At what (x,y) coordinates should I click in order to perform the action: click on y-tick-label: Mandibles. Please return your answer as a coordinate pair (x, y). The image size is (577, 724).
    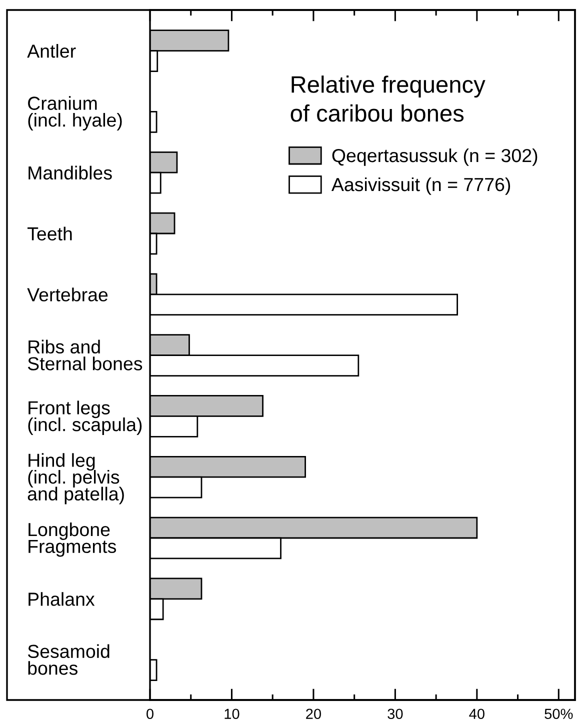
    Looking at the image, I should click on (70, 173).